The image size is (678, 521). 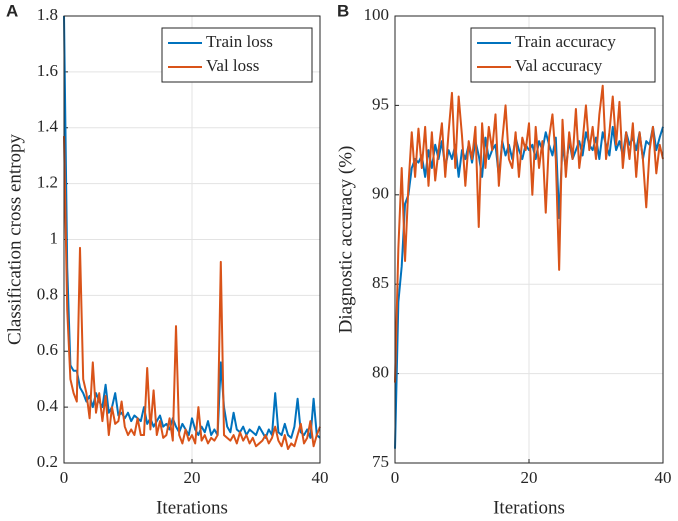 What do you see at coordinates (48, 126) in the screenshot?
I see `y-tick-label: 1.4` at bounding box center [48, 126].